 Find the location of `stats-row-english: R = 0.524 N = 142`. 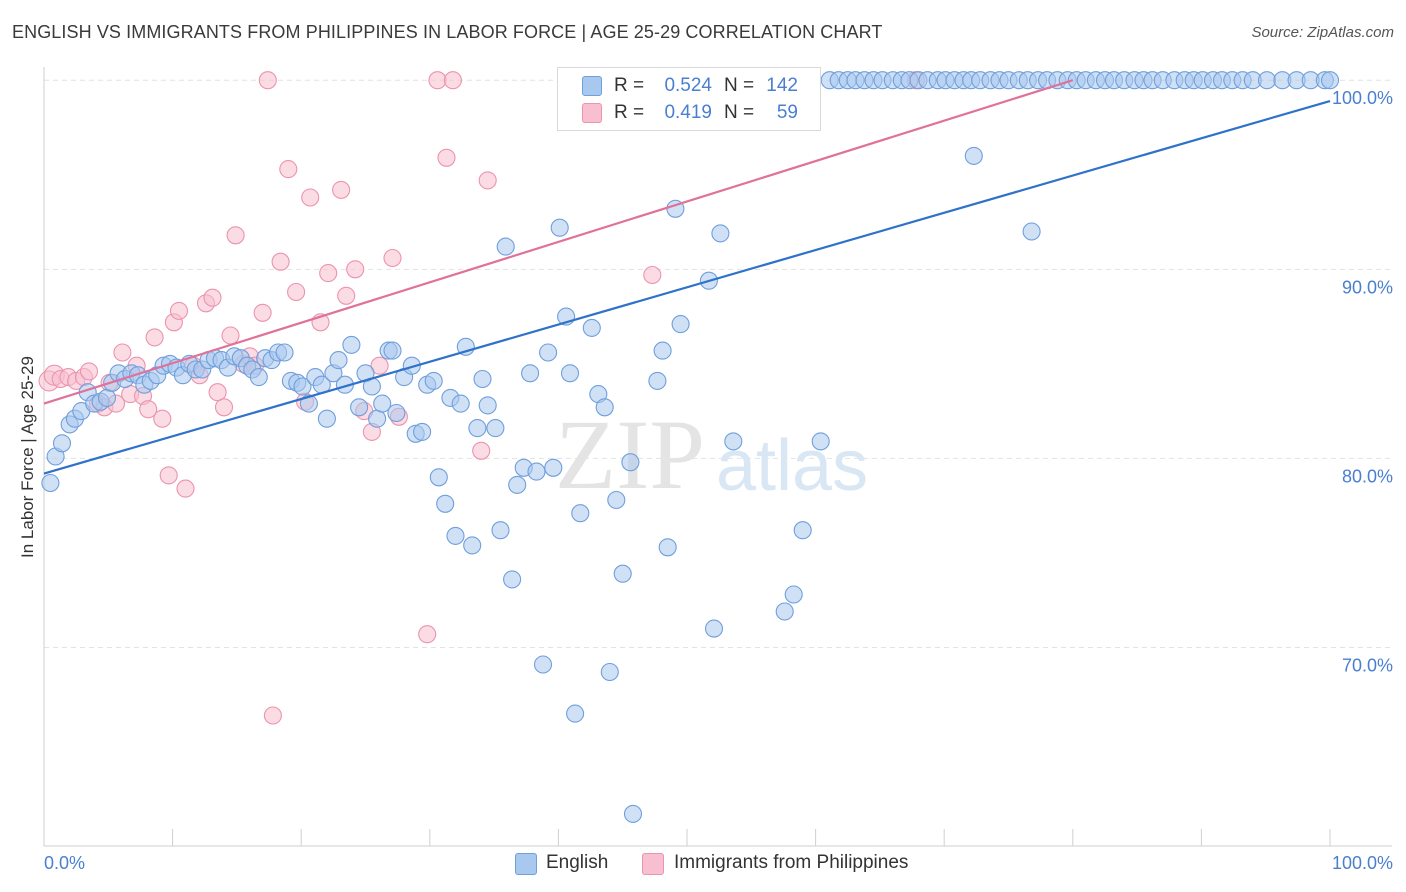

stats-row-english: R = 0.524 N = 142 is located at coordinates (689, 86).